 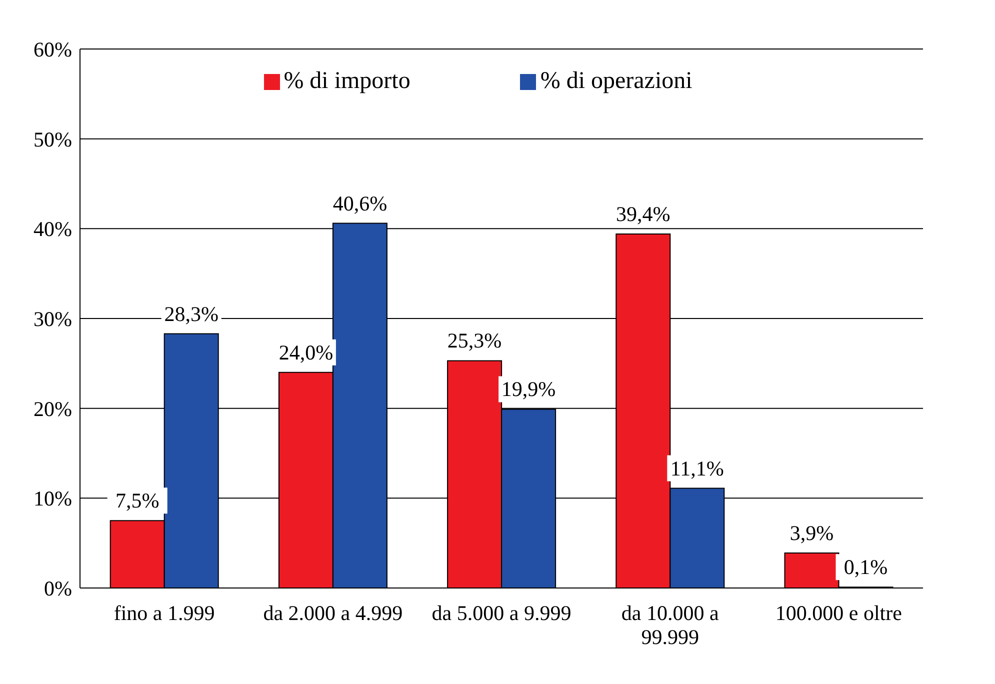 I want to click on legend-label: % di importo, so click(x=347, y=81).